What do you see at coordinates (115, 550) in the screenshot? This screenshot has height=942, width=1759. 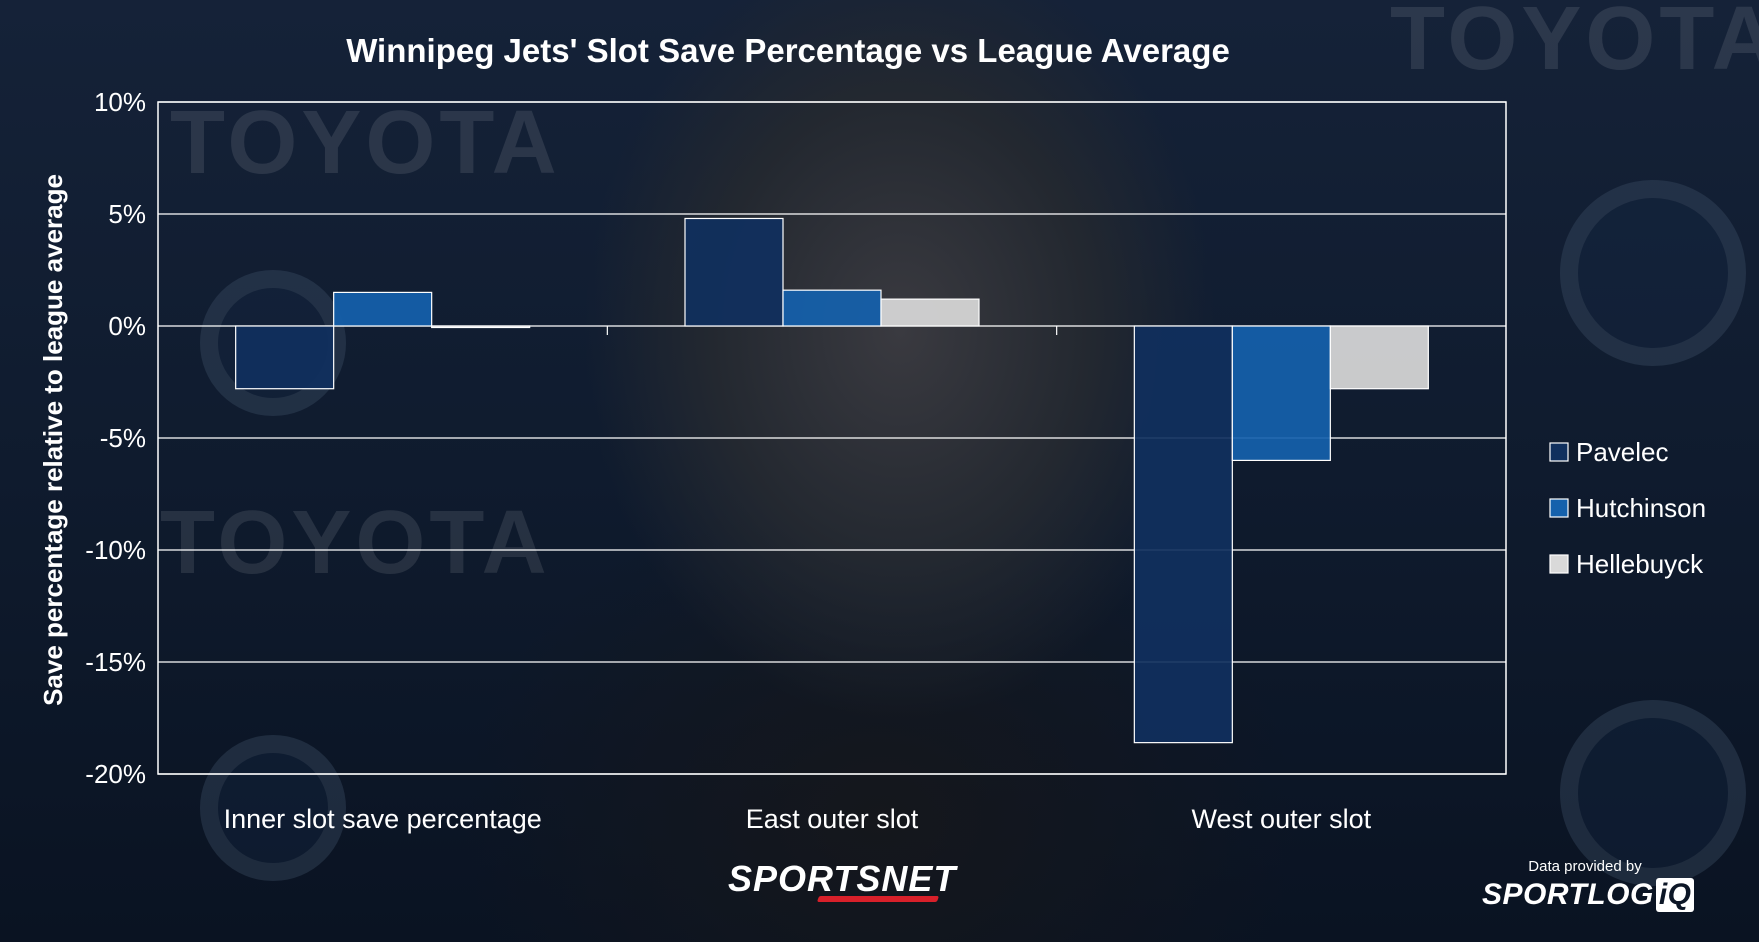 I see `y-tick-label: -10%` at bounding box center [115, 550].